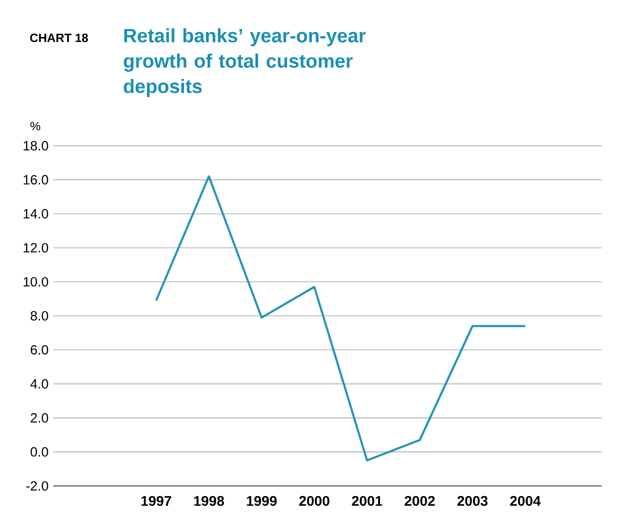  Describe the element at coordinates (245, 63) in the screenshot. I see `chart-title: Retail banks’ year-on-year growth of total customer deposits` at that location.